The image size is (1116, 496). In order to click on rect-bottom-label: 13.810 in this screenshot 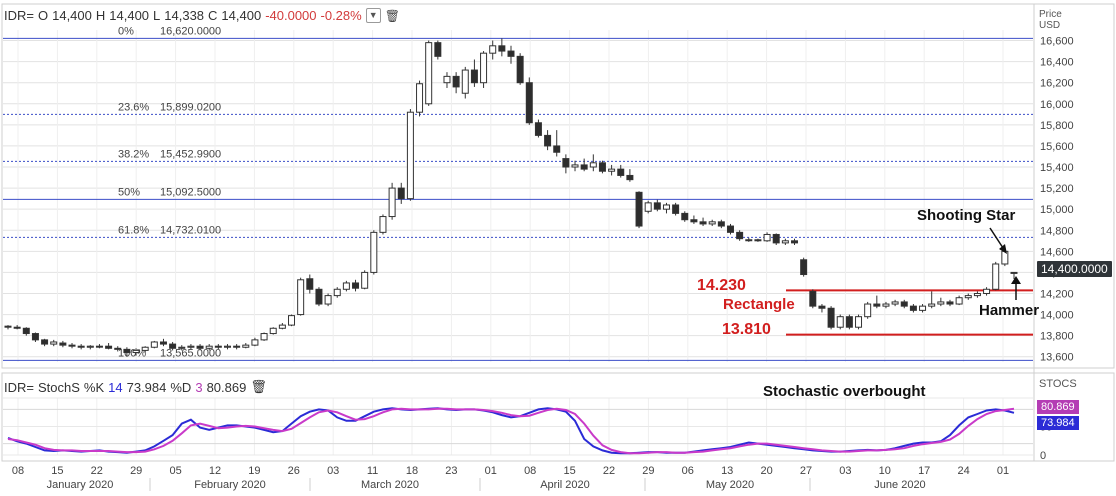, I will do `click(746, 329)`.